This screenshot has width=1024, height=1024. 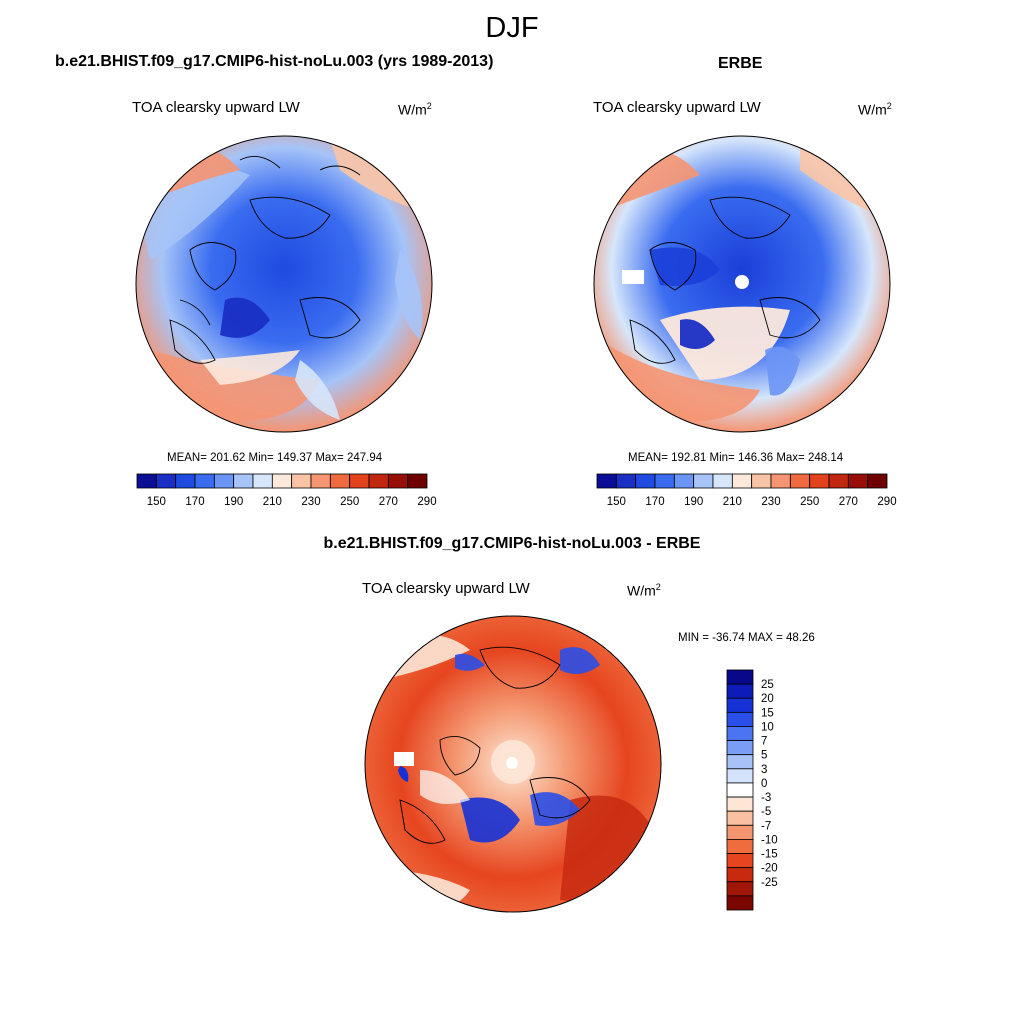 I want to click on obs-colorbar-tick-label: 170, so click(x=654, y=502).